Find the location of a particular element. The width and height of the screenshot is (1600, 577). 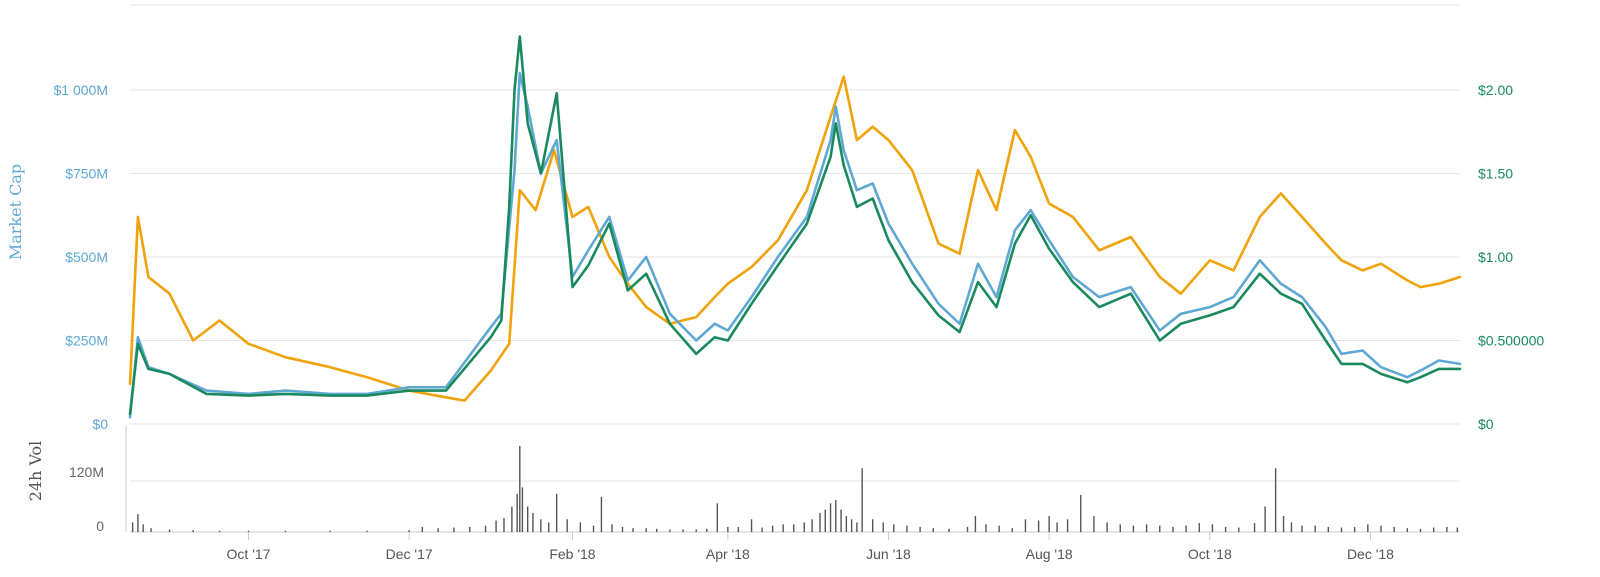

left-tick-label: $500M is located at coordinates (86, 257).